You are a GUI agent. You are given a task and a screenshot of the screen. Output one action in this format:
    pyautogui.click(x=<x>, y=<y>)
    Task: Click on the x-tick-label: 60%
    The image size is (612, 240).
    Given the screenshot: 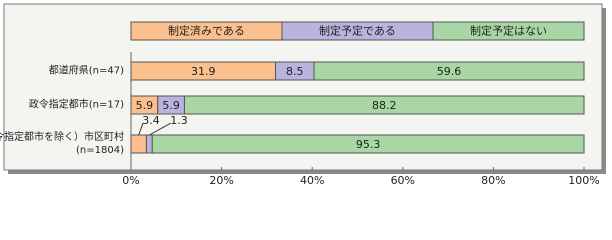 What is the action you would take?
    pyautogui.click(x=403, y=180)
    